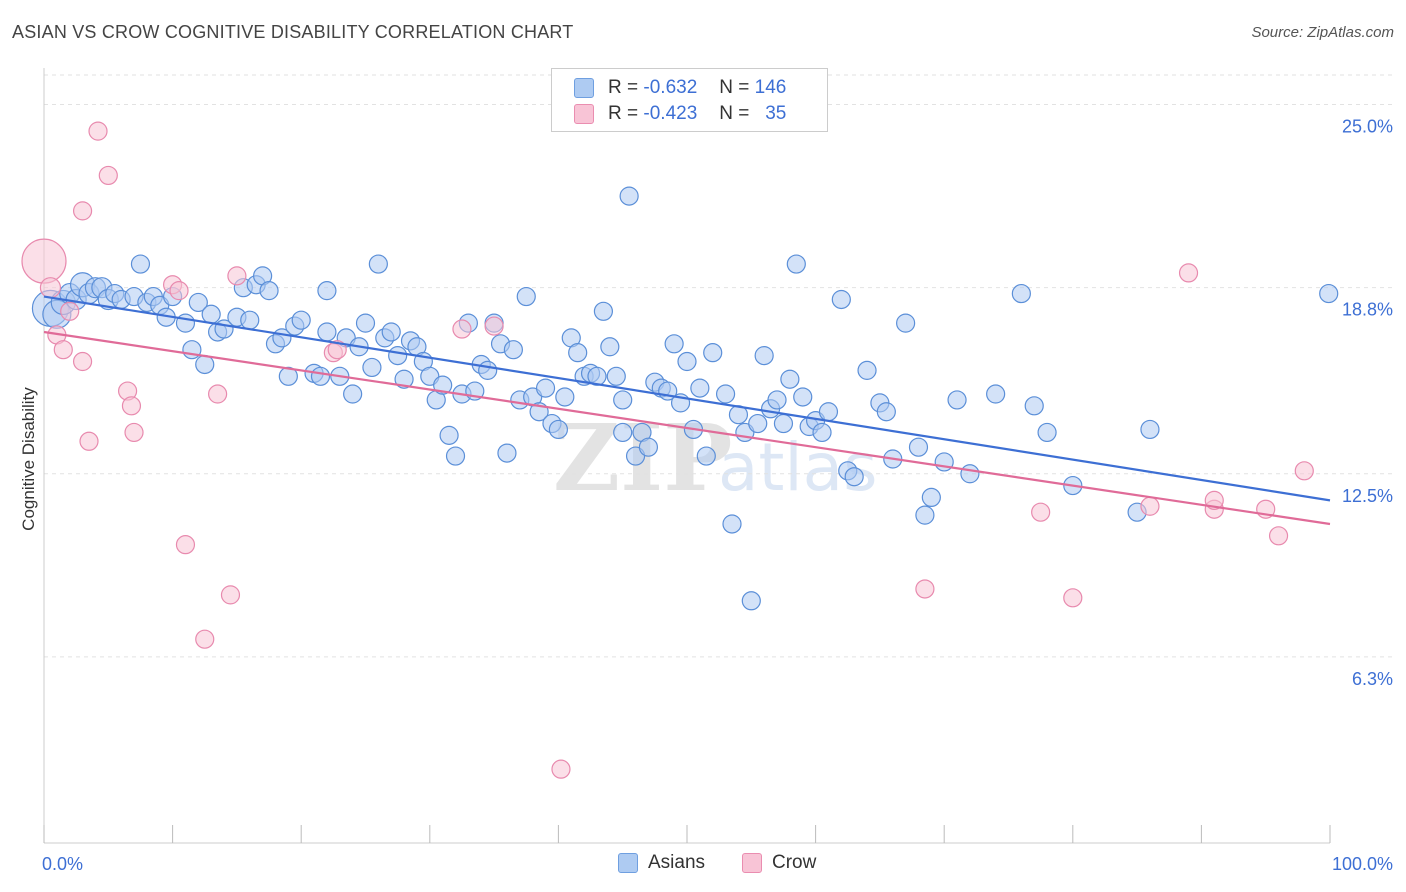  What do you see at coordinates (623, 87) in the screenshot?
I see `legend-r-label: R =` at bounding box center [623, 87].